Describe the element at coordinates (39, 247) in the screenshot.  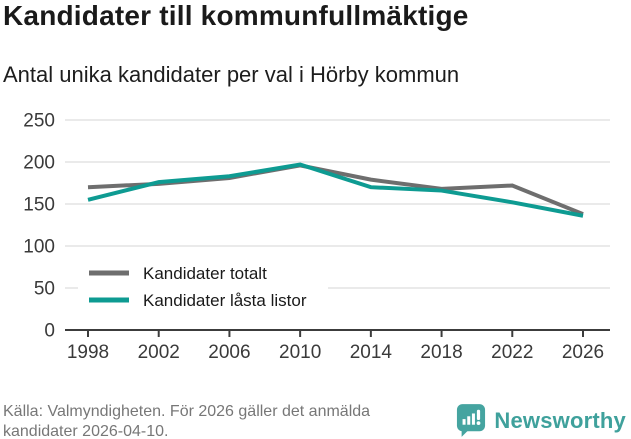
I see `y-axis-tick-label: 100` at that location.